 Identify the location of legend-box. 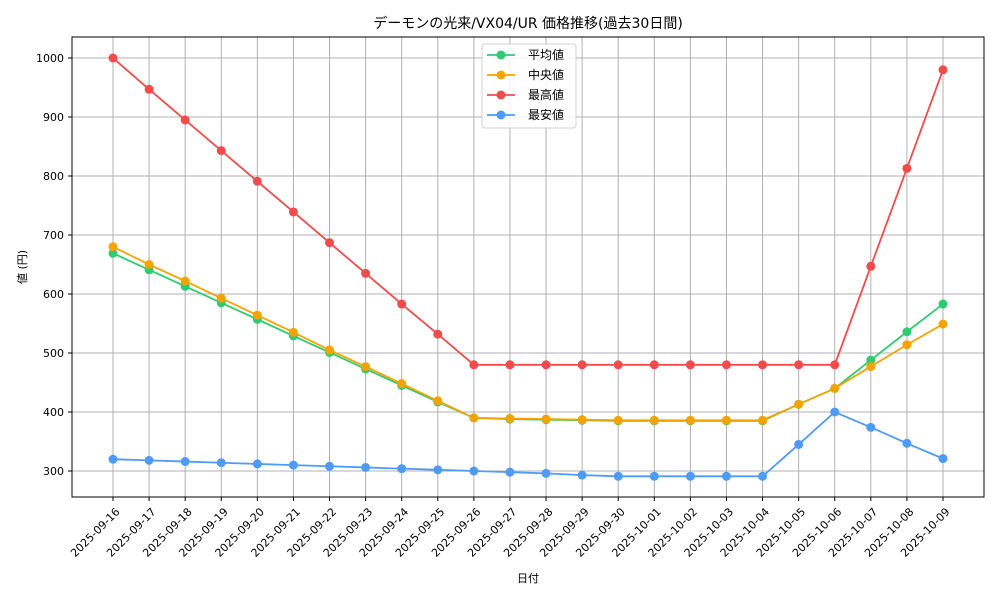
(529, 86).